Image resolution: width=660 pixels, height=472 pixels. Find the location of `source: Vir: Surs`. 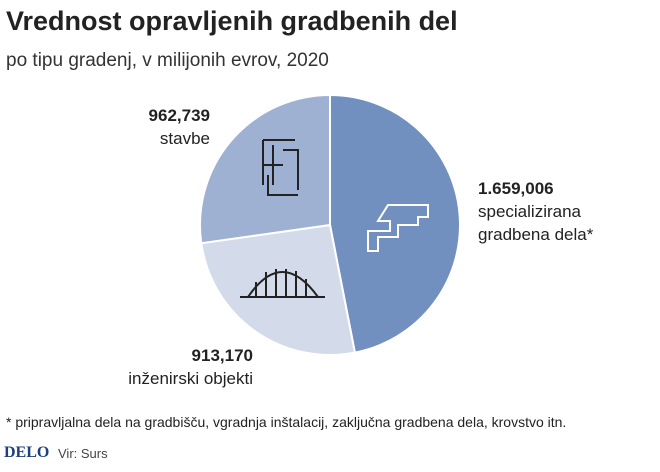

source: Vir: Surs is located at coordinates (83, 453).